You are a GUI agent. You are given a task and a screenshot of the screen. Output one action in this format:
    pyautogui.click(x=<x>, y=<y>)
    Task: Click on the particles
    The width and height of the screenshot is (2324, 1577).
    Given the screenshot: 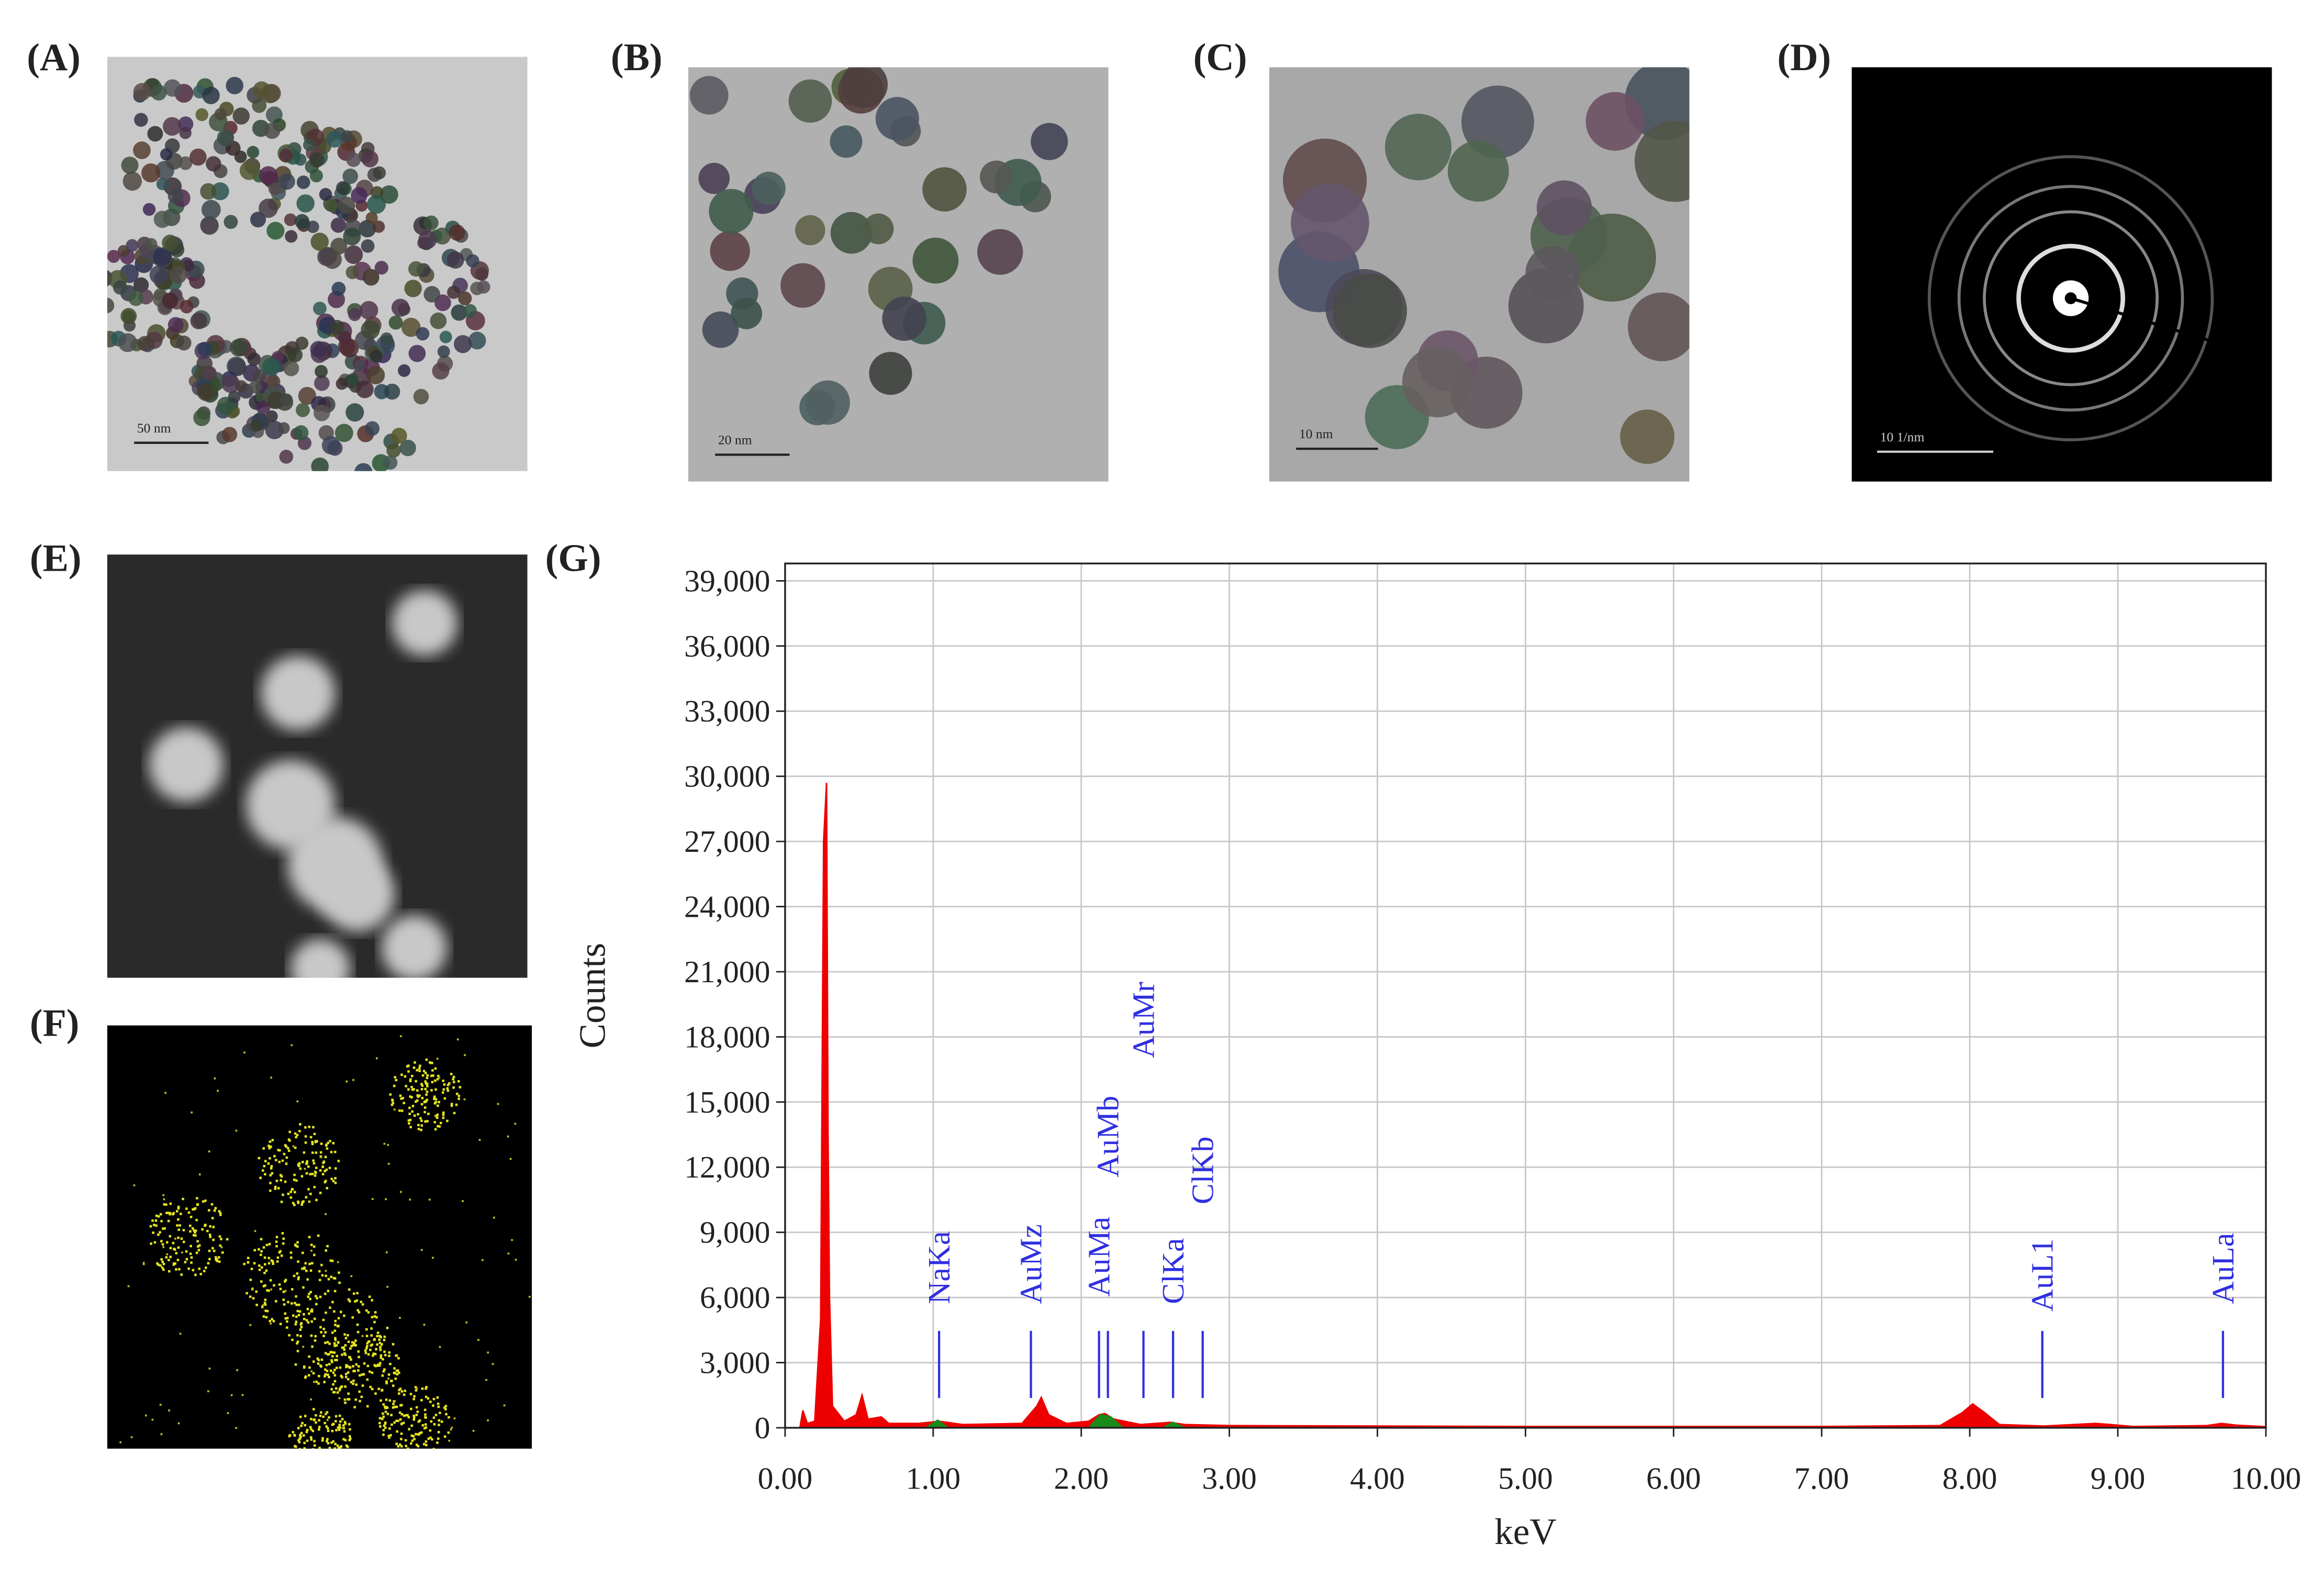 What is the action you would take?
    pyautogui.click(x=878, y=246)
    